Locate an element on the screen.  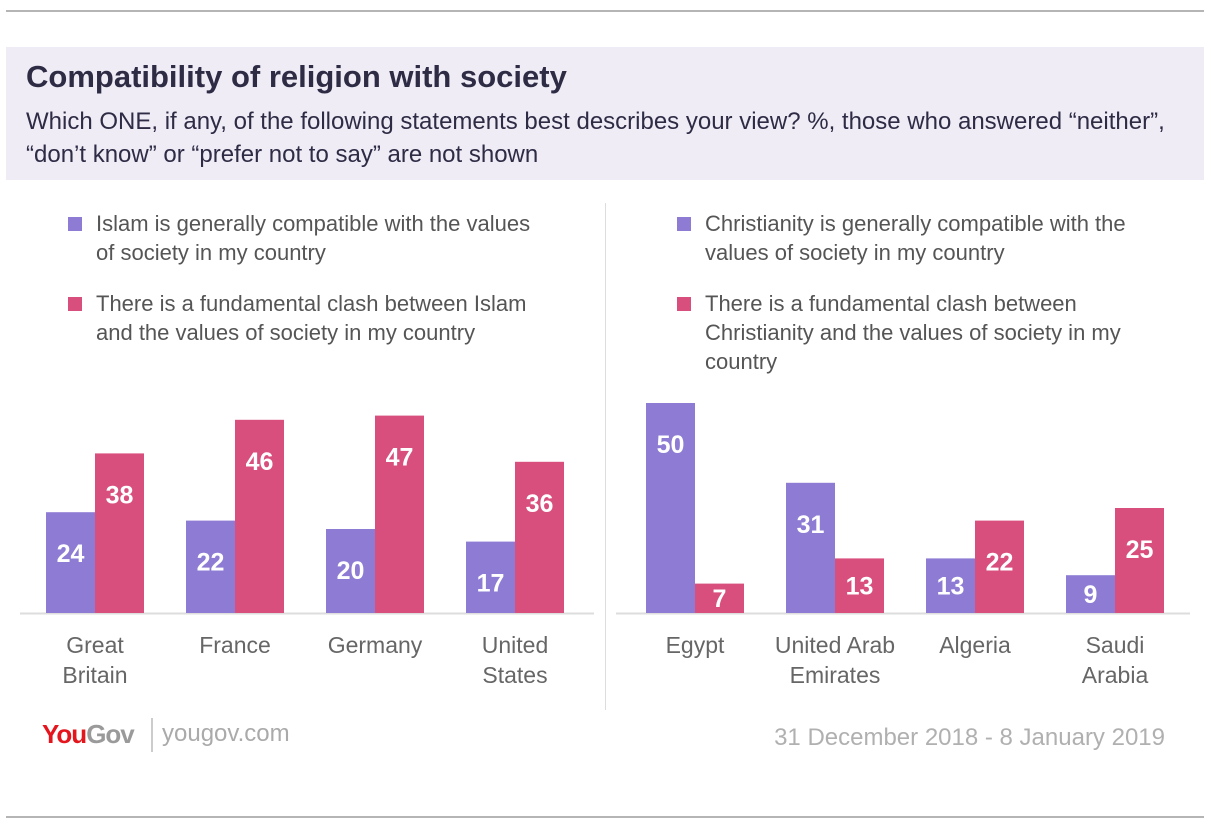
panel-divider is located at coordinates (605, 456).